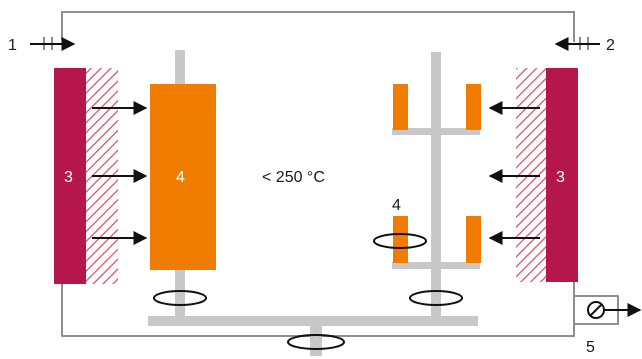 The image size is (642, 359). I want to click on shaft-bottom, so click(316, 338).